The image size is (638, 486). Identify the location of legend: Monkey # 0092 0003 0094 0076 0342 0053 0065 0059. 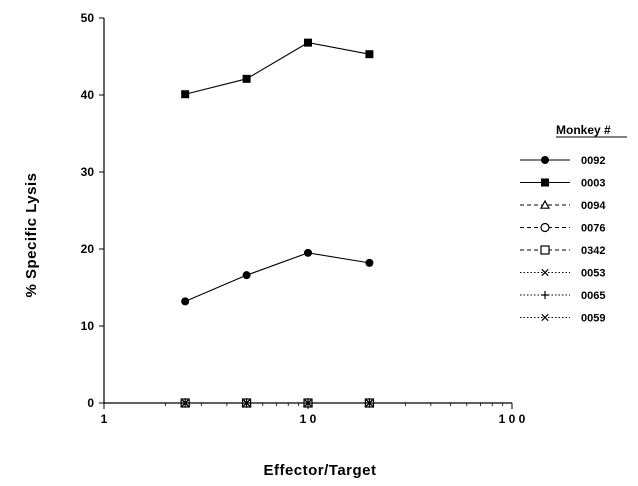
(573, 224).